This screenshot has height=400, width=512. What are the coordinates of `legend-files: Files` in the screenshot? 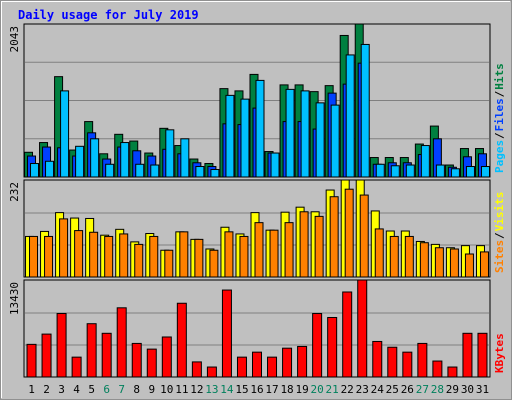 It's located at (499, 114).